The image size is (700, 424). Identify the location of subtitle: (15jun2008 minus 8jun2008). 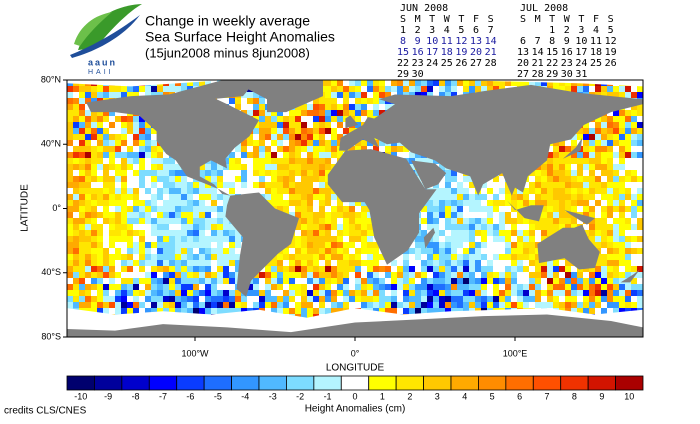
(227, 52).